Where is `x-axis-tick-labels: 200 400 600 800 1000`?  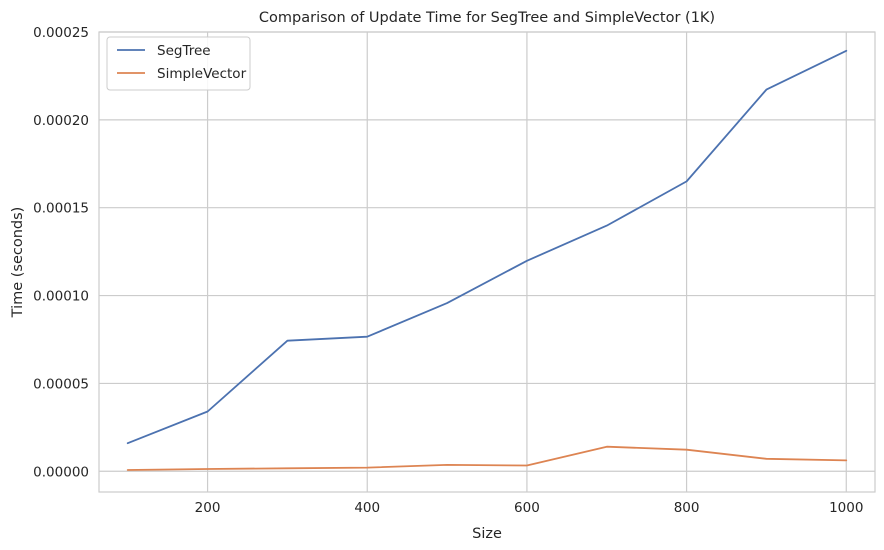 x-axis-tick-labels: 200 400 600 800 1000 is located at coordinates (529, 508).